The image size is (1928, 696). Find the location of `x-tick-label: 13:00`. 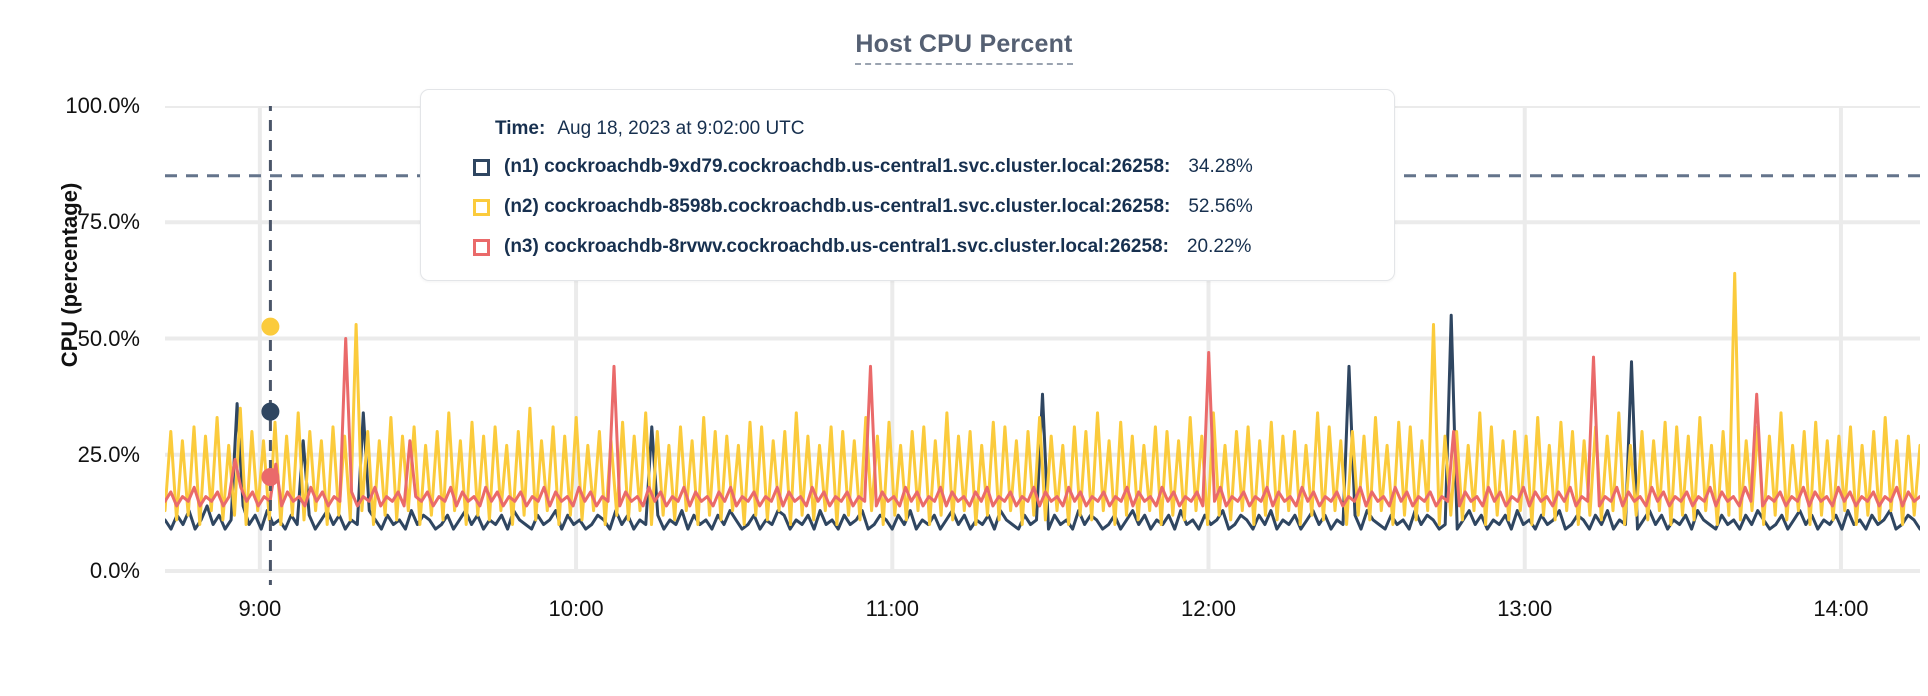

x-tick-label: 13:00 is located at coordinates (1525, 608).